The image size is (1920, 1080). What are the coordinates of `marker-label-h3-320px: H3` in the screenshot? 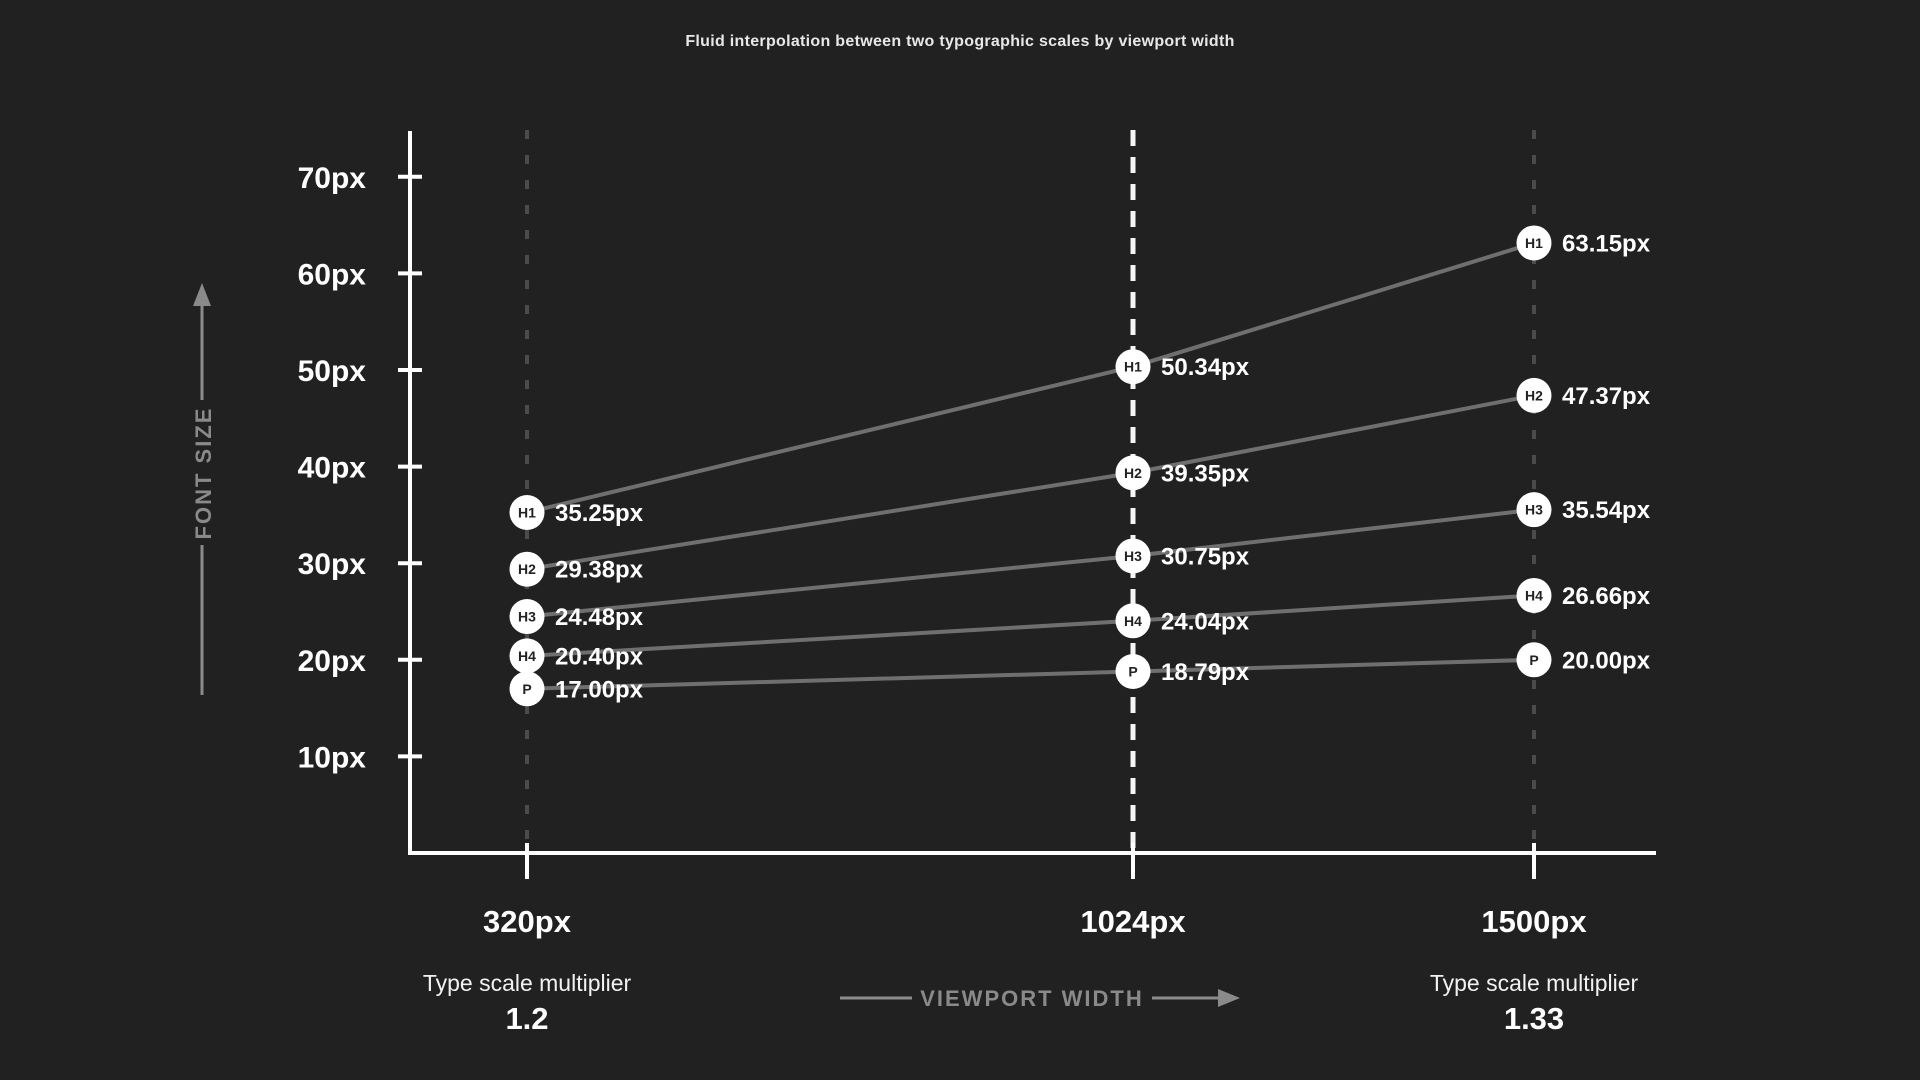 It's located at (527, 617).